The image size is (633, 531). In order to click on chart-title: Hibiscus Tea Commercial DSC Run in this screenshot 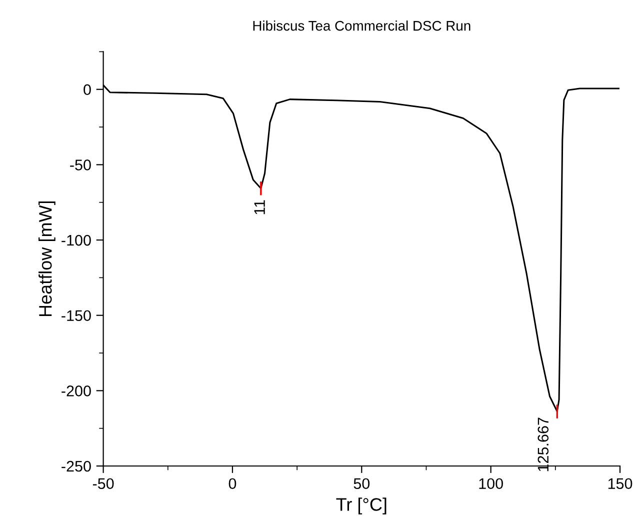, I will do `click(361, 25)`.